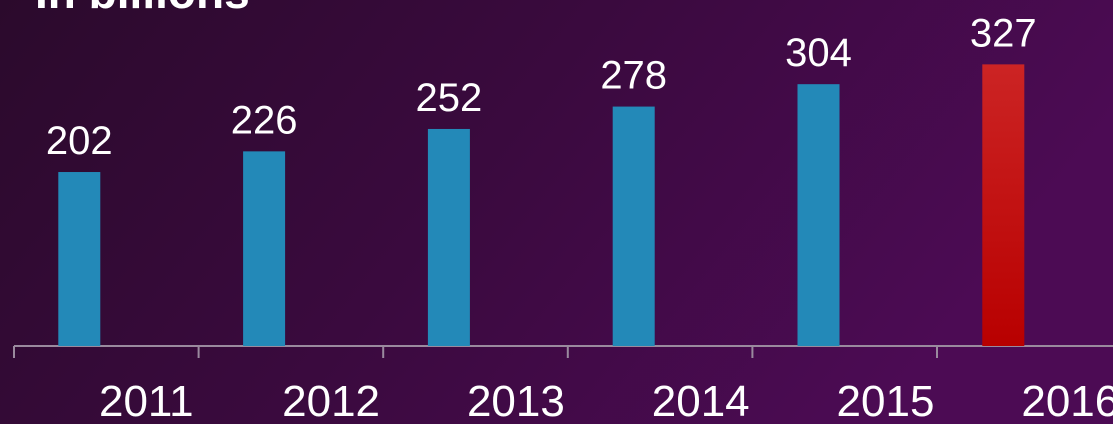  I want to click on chart-title: In billions, so click(142, 9).